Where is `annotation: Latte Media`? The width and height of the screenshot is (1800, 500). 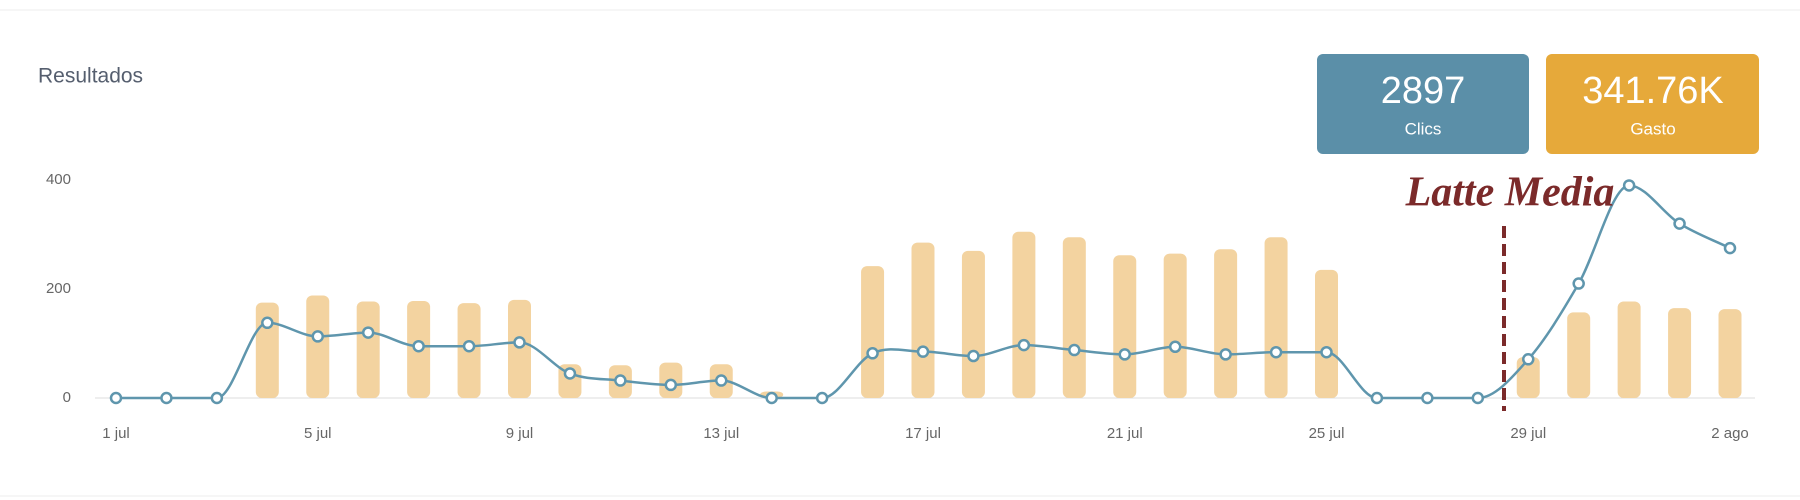 annotation: Latte Media is located at coordinates (1510, 193).